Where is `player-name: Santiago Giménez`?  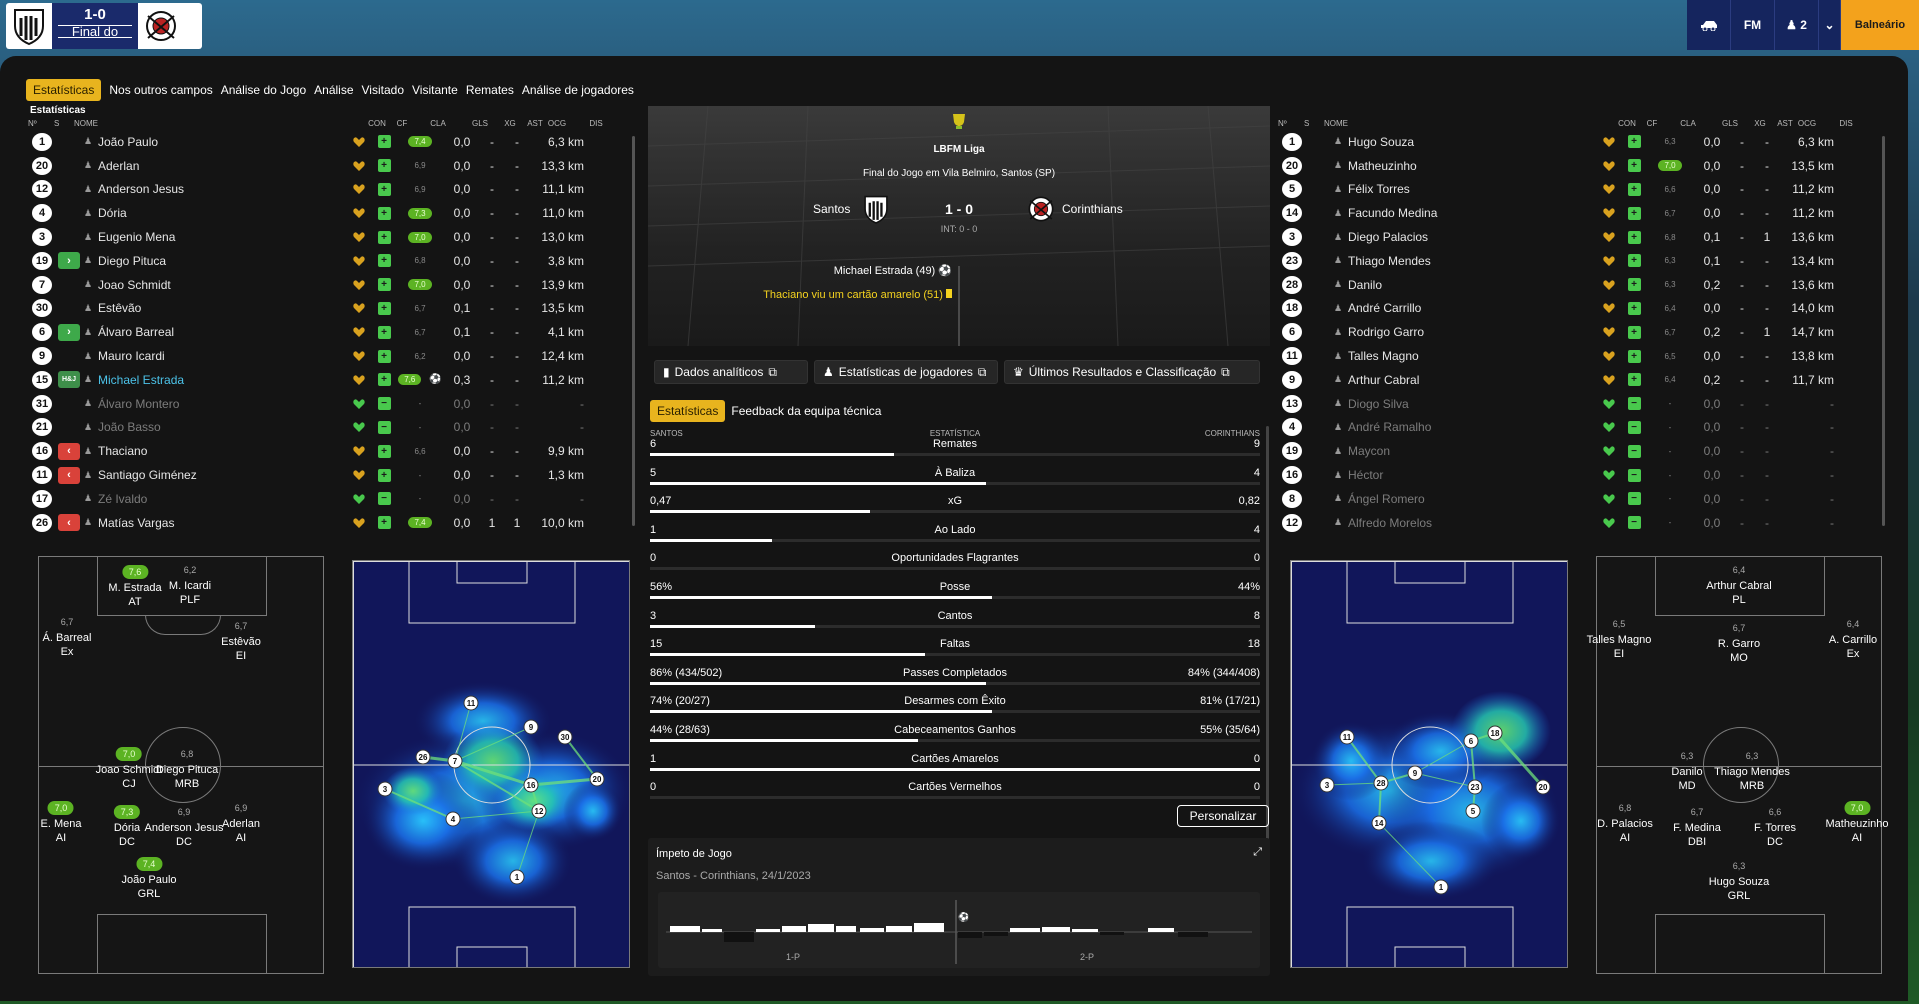 player-name: Santiago Giménez is located at coordinates (147, 475).